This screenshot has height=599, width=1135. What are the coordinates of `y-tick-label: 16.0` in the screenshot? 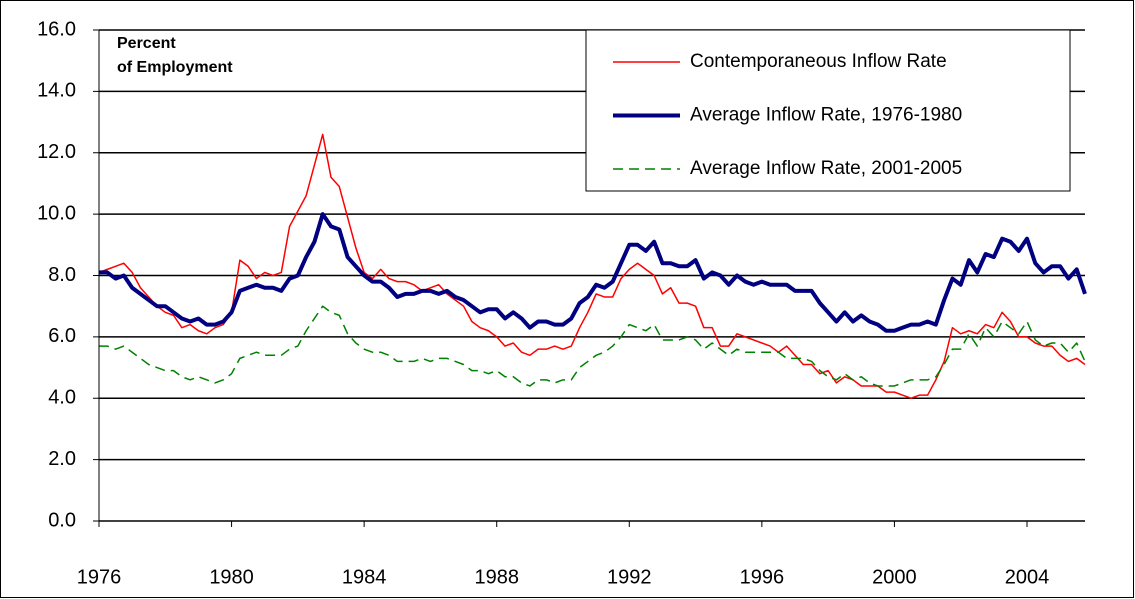 It's located at (56, 29).